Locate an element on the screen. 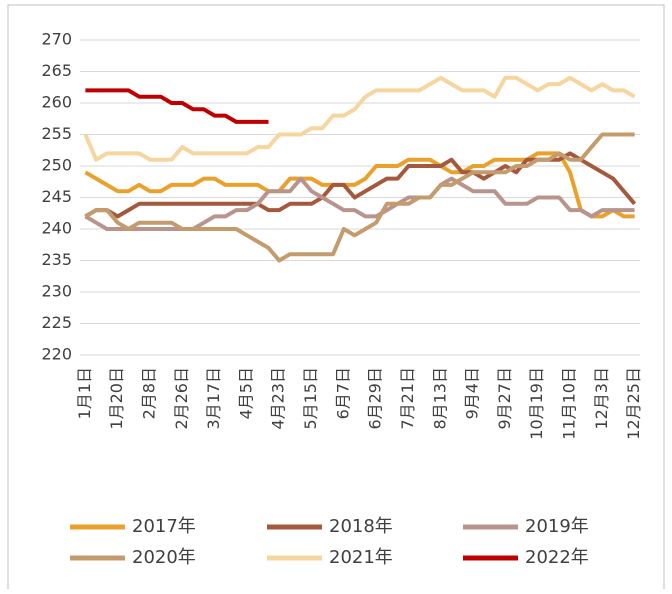  y-tick-label: 245 is located at coordinates (56, 196).